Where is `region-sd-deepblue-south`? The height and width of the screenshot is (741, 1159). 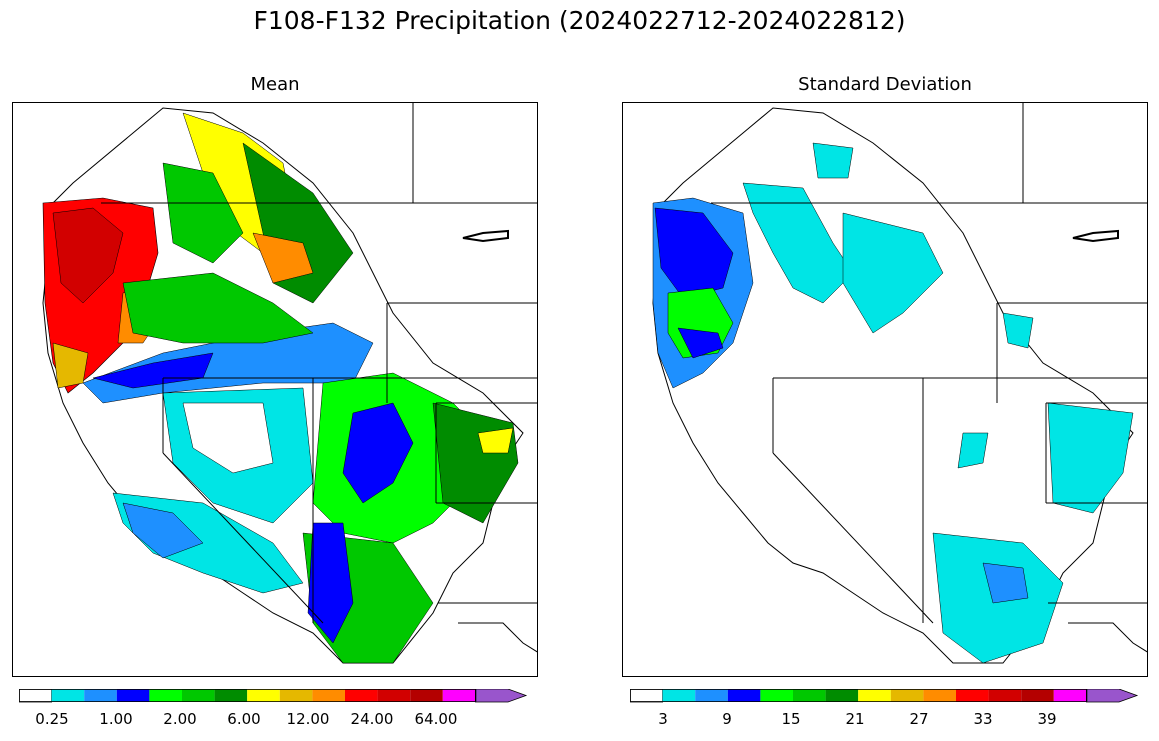 region-sd-deepblue-south is located at coordinates (700, 343).